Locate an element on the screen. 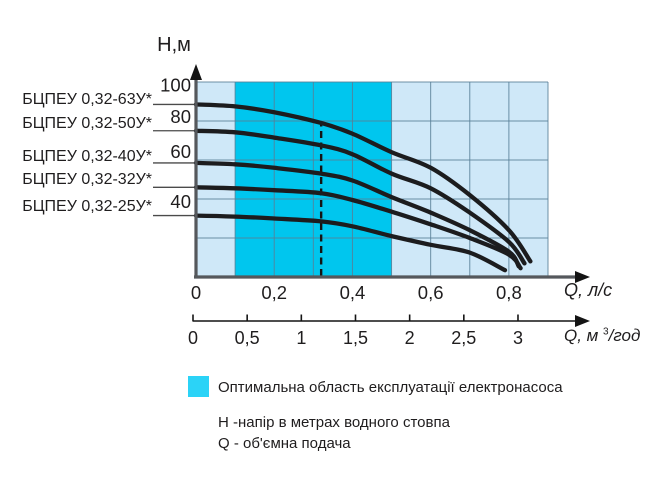 The image size is (650, 487). secondary-unit-suffix: /год is located at coordinates (624, 335).